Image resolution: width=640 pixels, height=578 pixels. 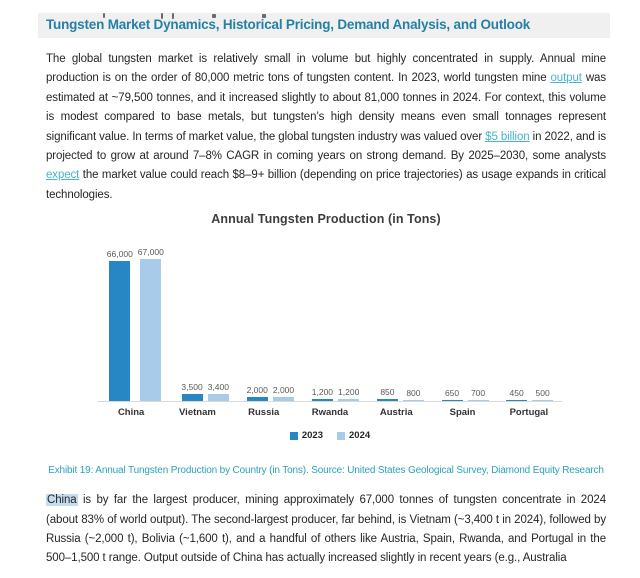 I want to click on bar-vietnam-2024, so click(x=218, y=398).